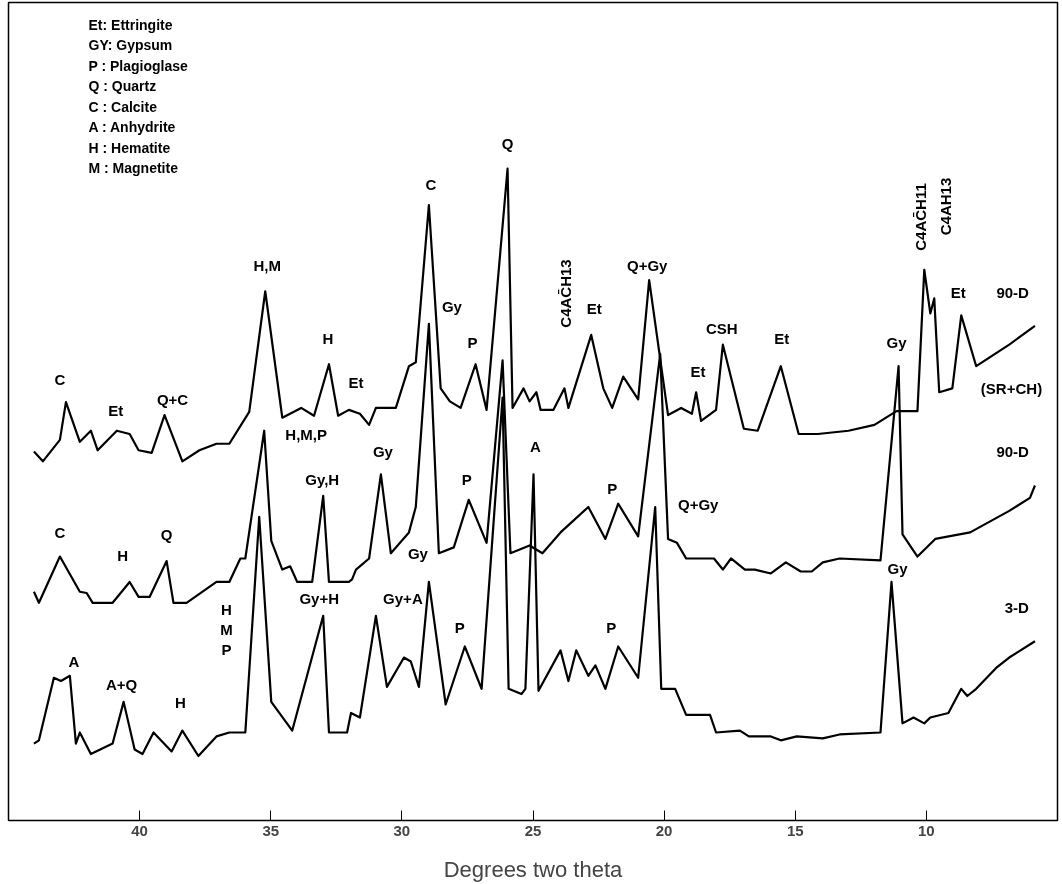 The width and height of the screenshot is (1062, 884). Describe the element at coordinates (122, 86) in the screenshot. I see `text: Q : Quartz` at that location.